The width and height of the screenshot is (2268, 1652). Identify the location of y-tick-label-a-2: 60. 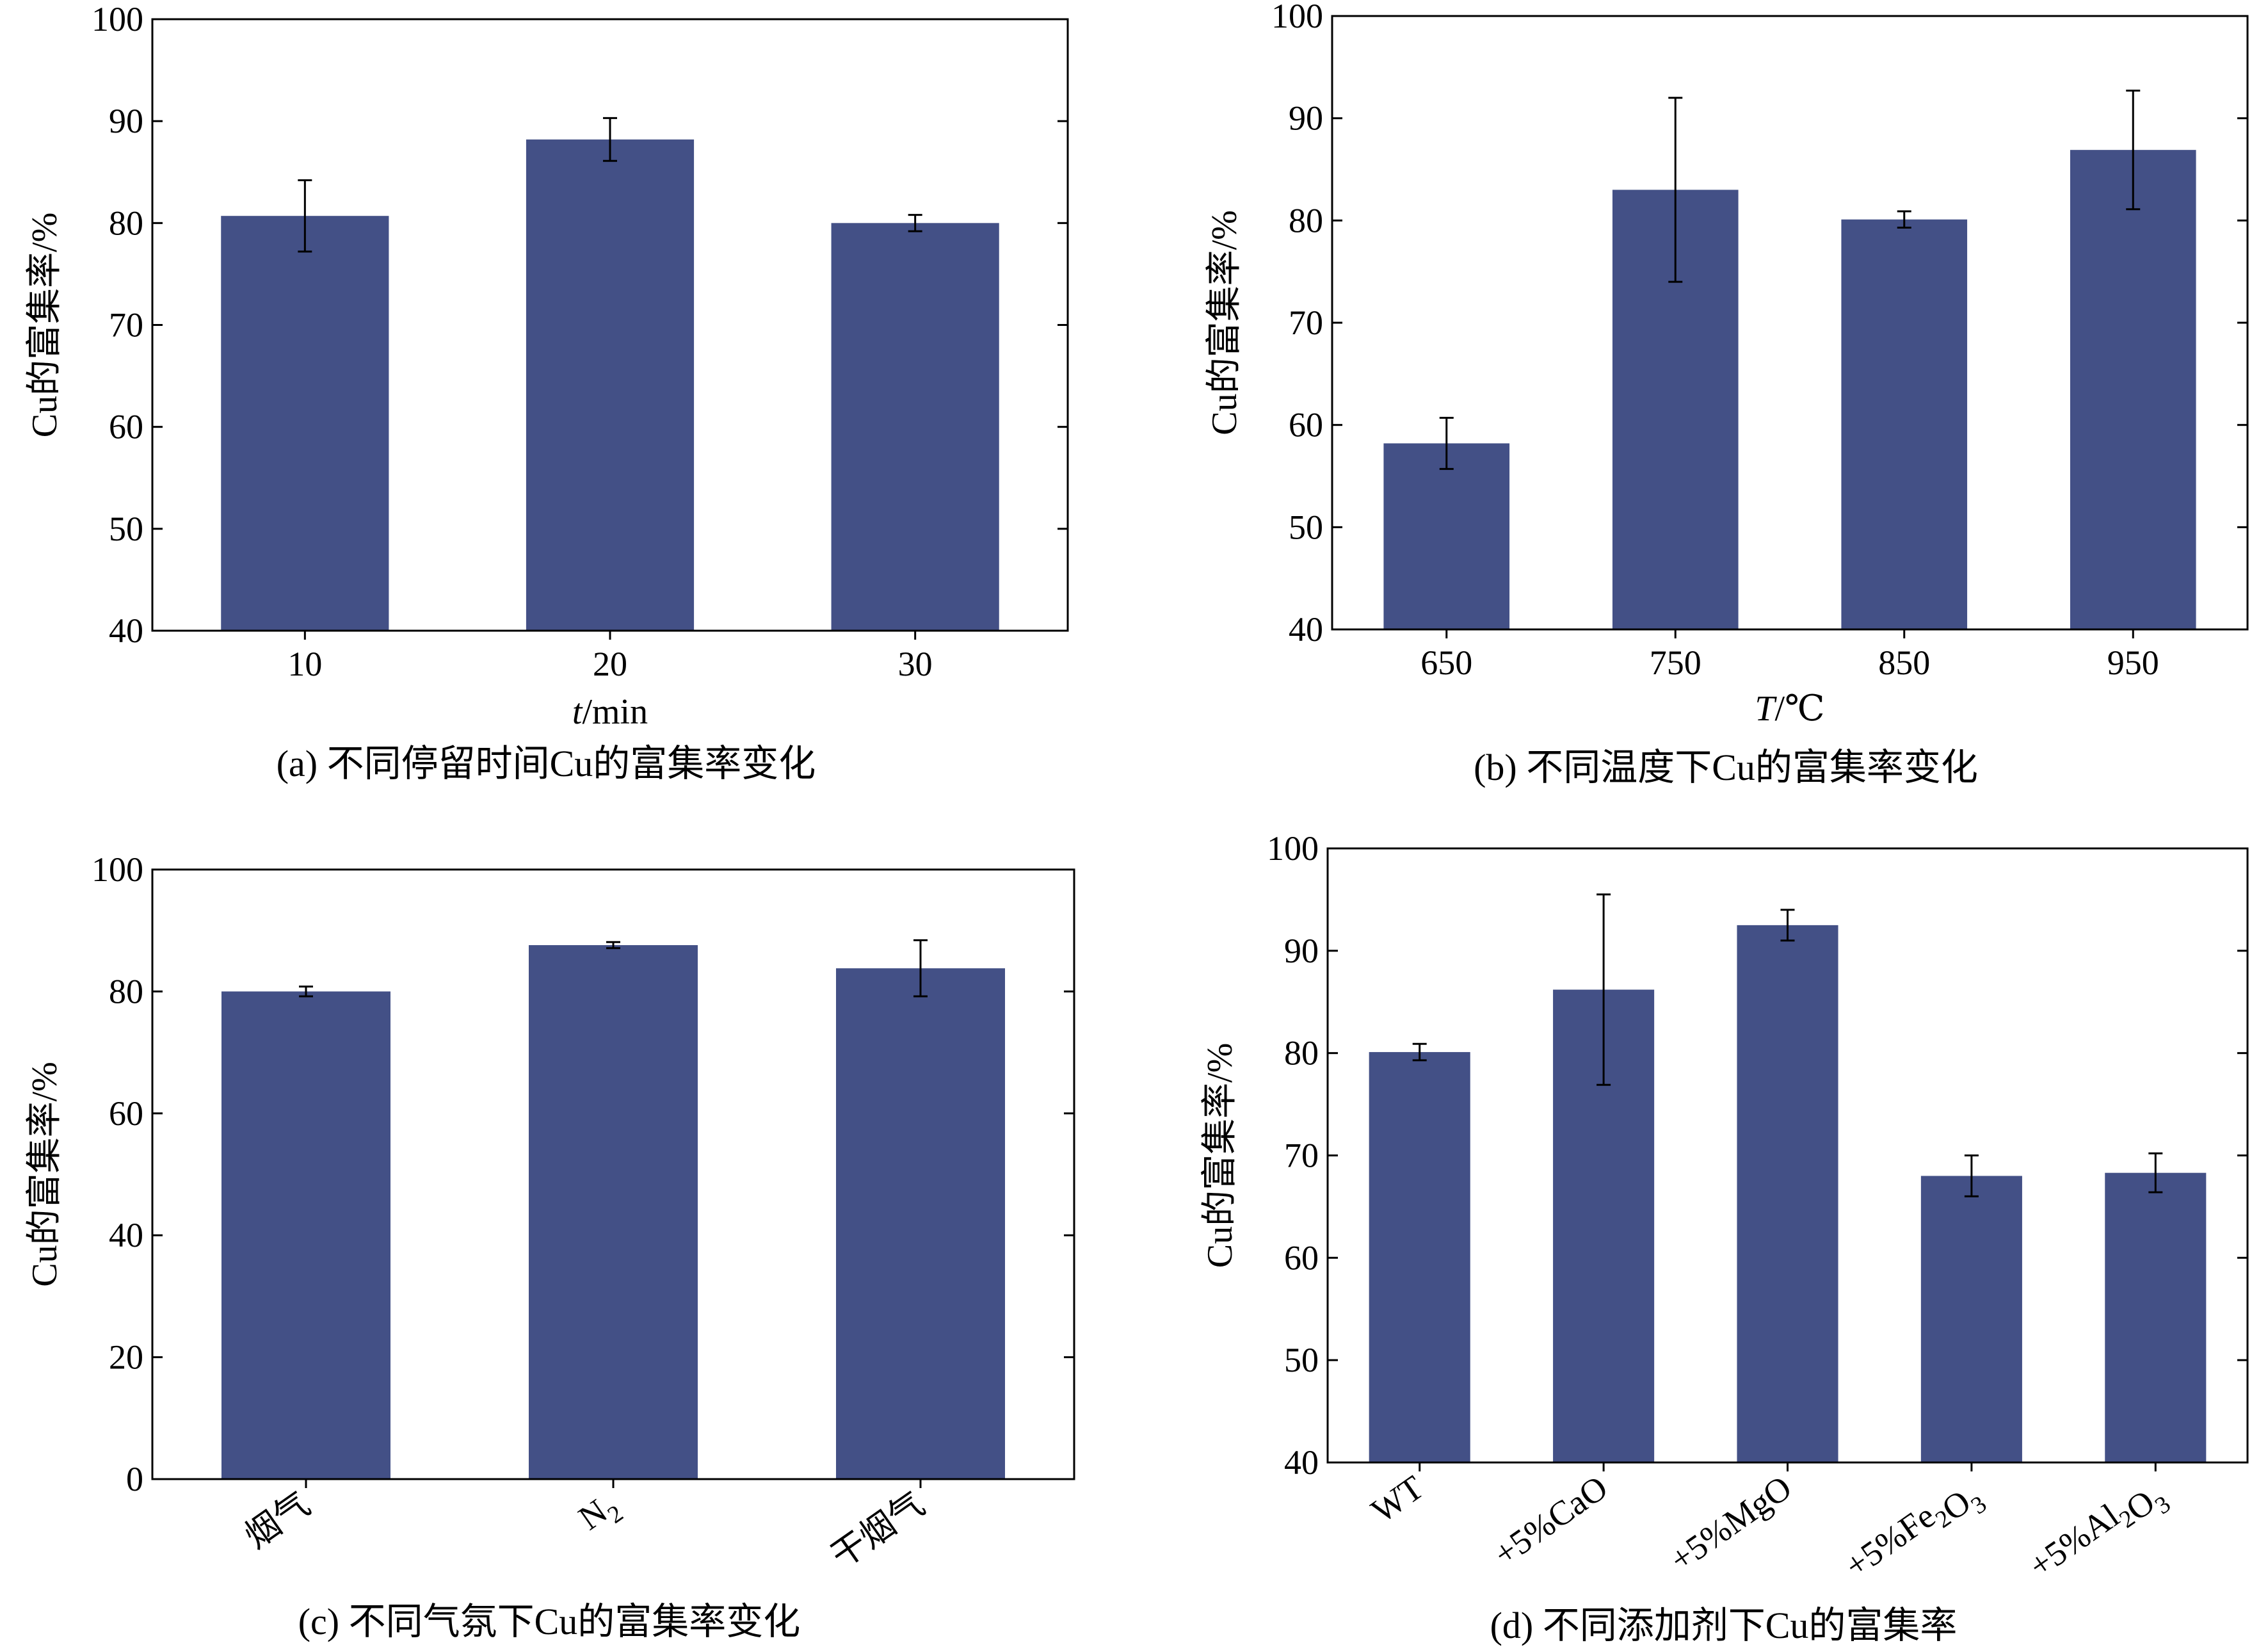
(126, 427).